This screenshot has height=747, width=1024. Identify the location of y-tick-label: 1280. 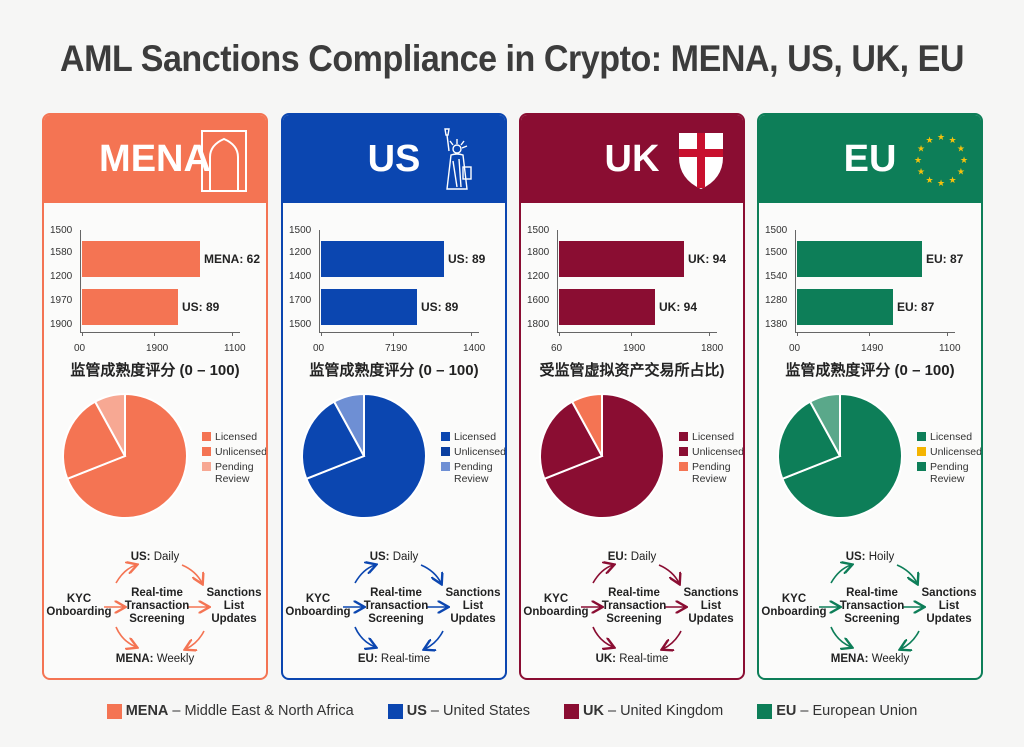
(776, 300).